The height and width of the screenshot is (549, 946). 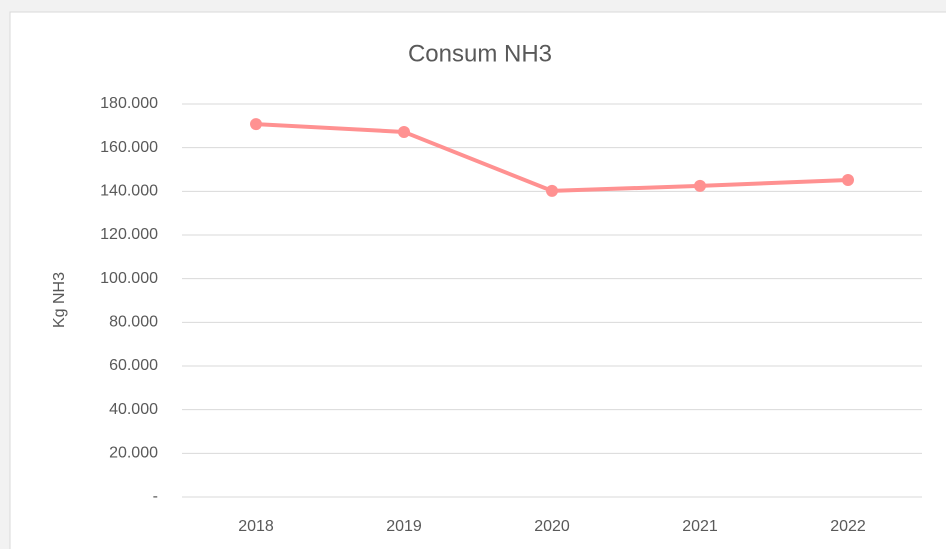 I want to click on x-tick-label: 2020, so click(x=552, y=526).